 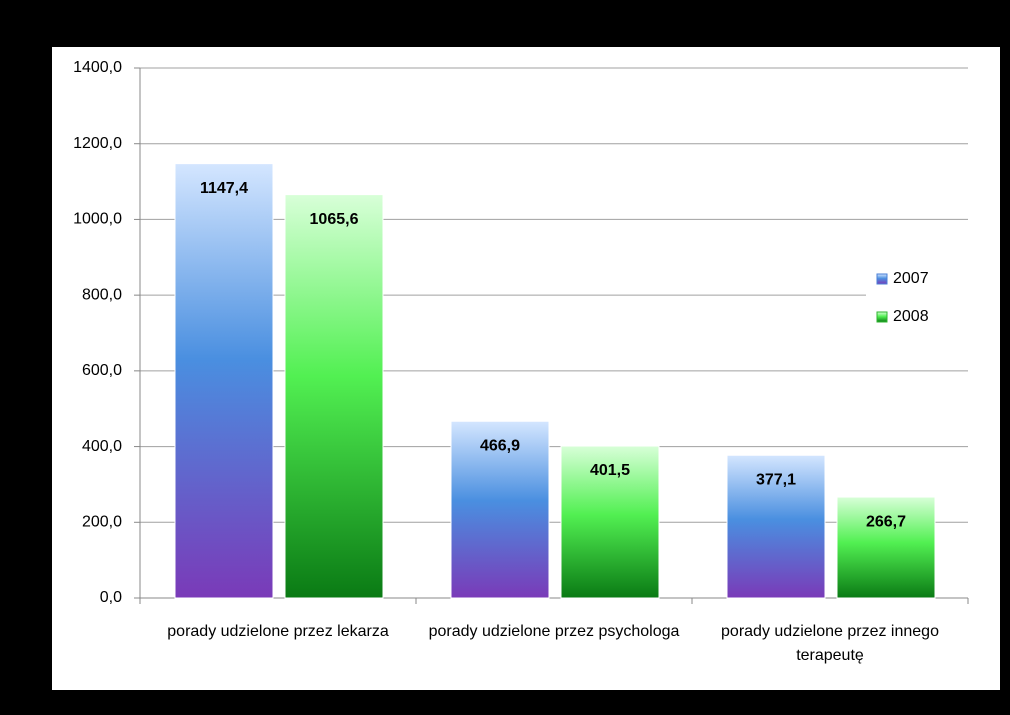 What do you see at coordinates (334, 219) in the screenshot?
I see `value-label: 1065,6` at bounding box center [334, 219].